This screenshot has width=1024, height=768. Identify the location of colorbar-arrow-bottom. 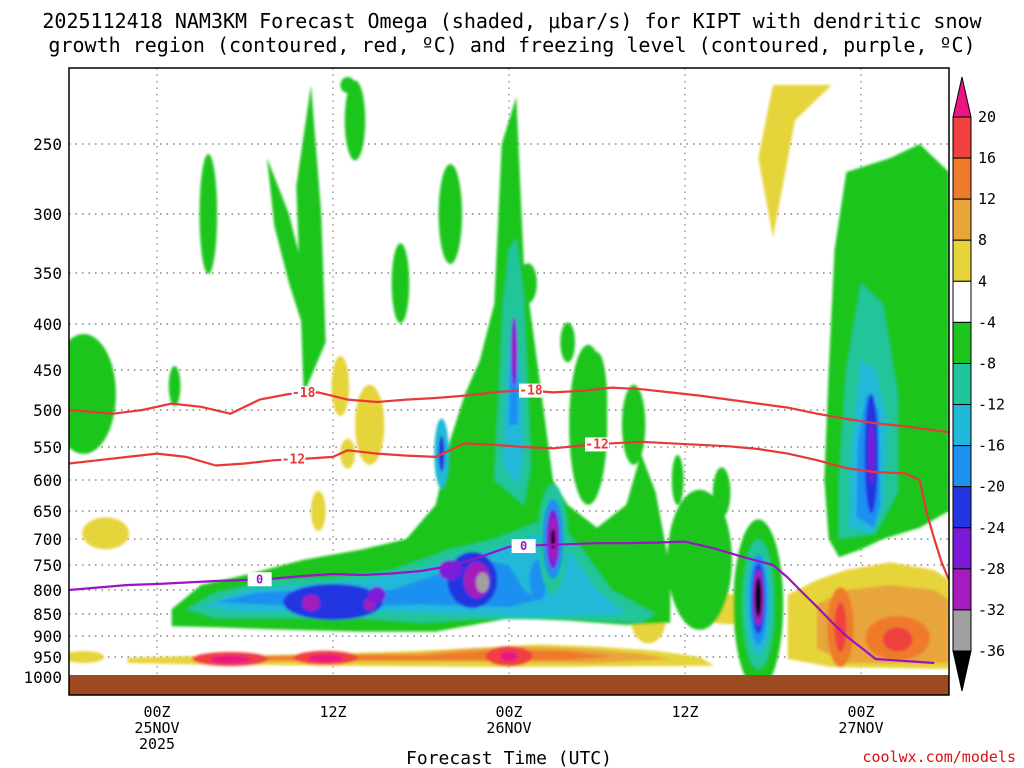
(962, 671).